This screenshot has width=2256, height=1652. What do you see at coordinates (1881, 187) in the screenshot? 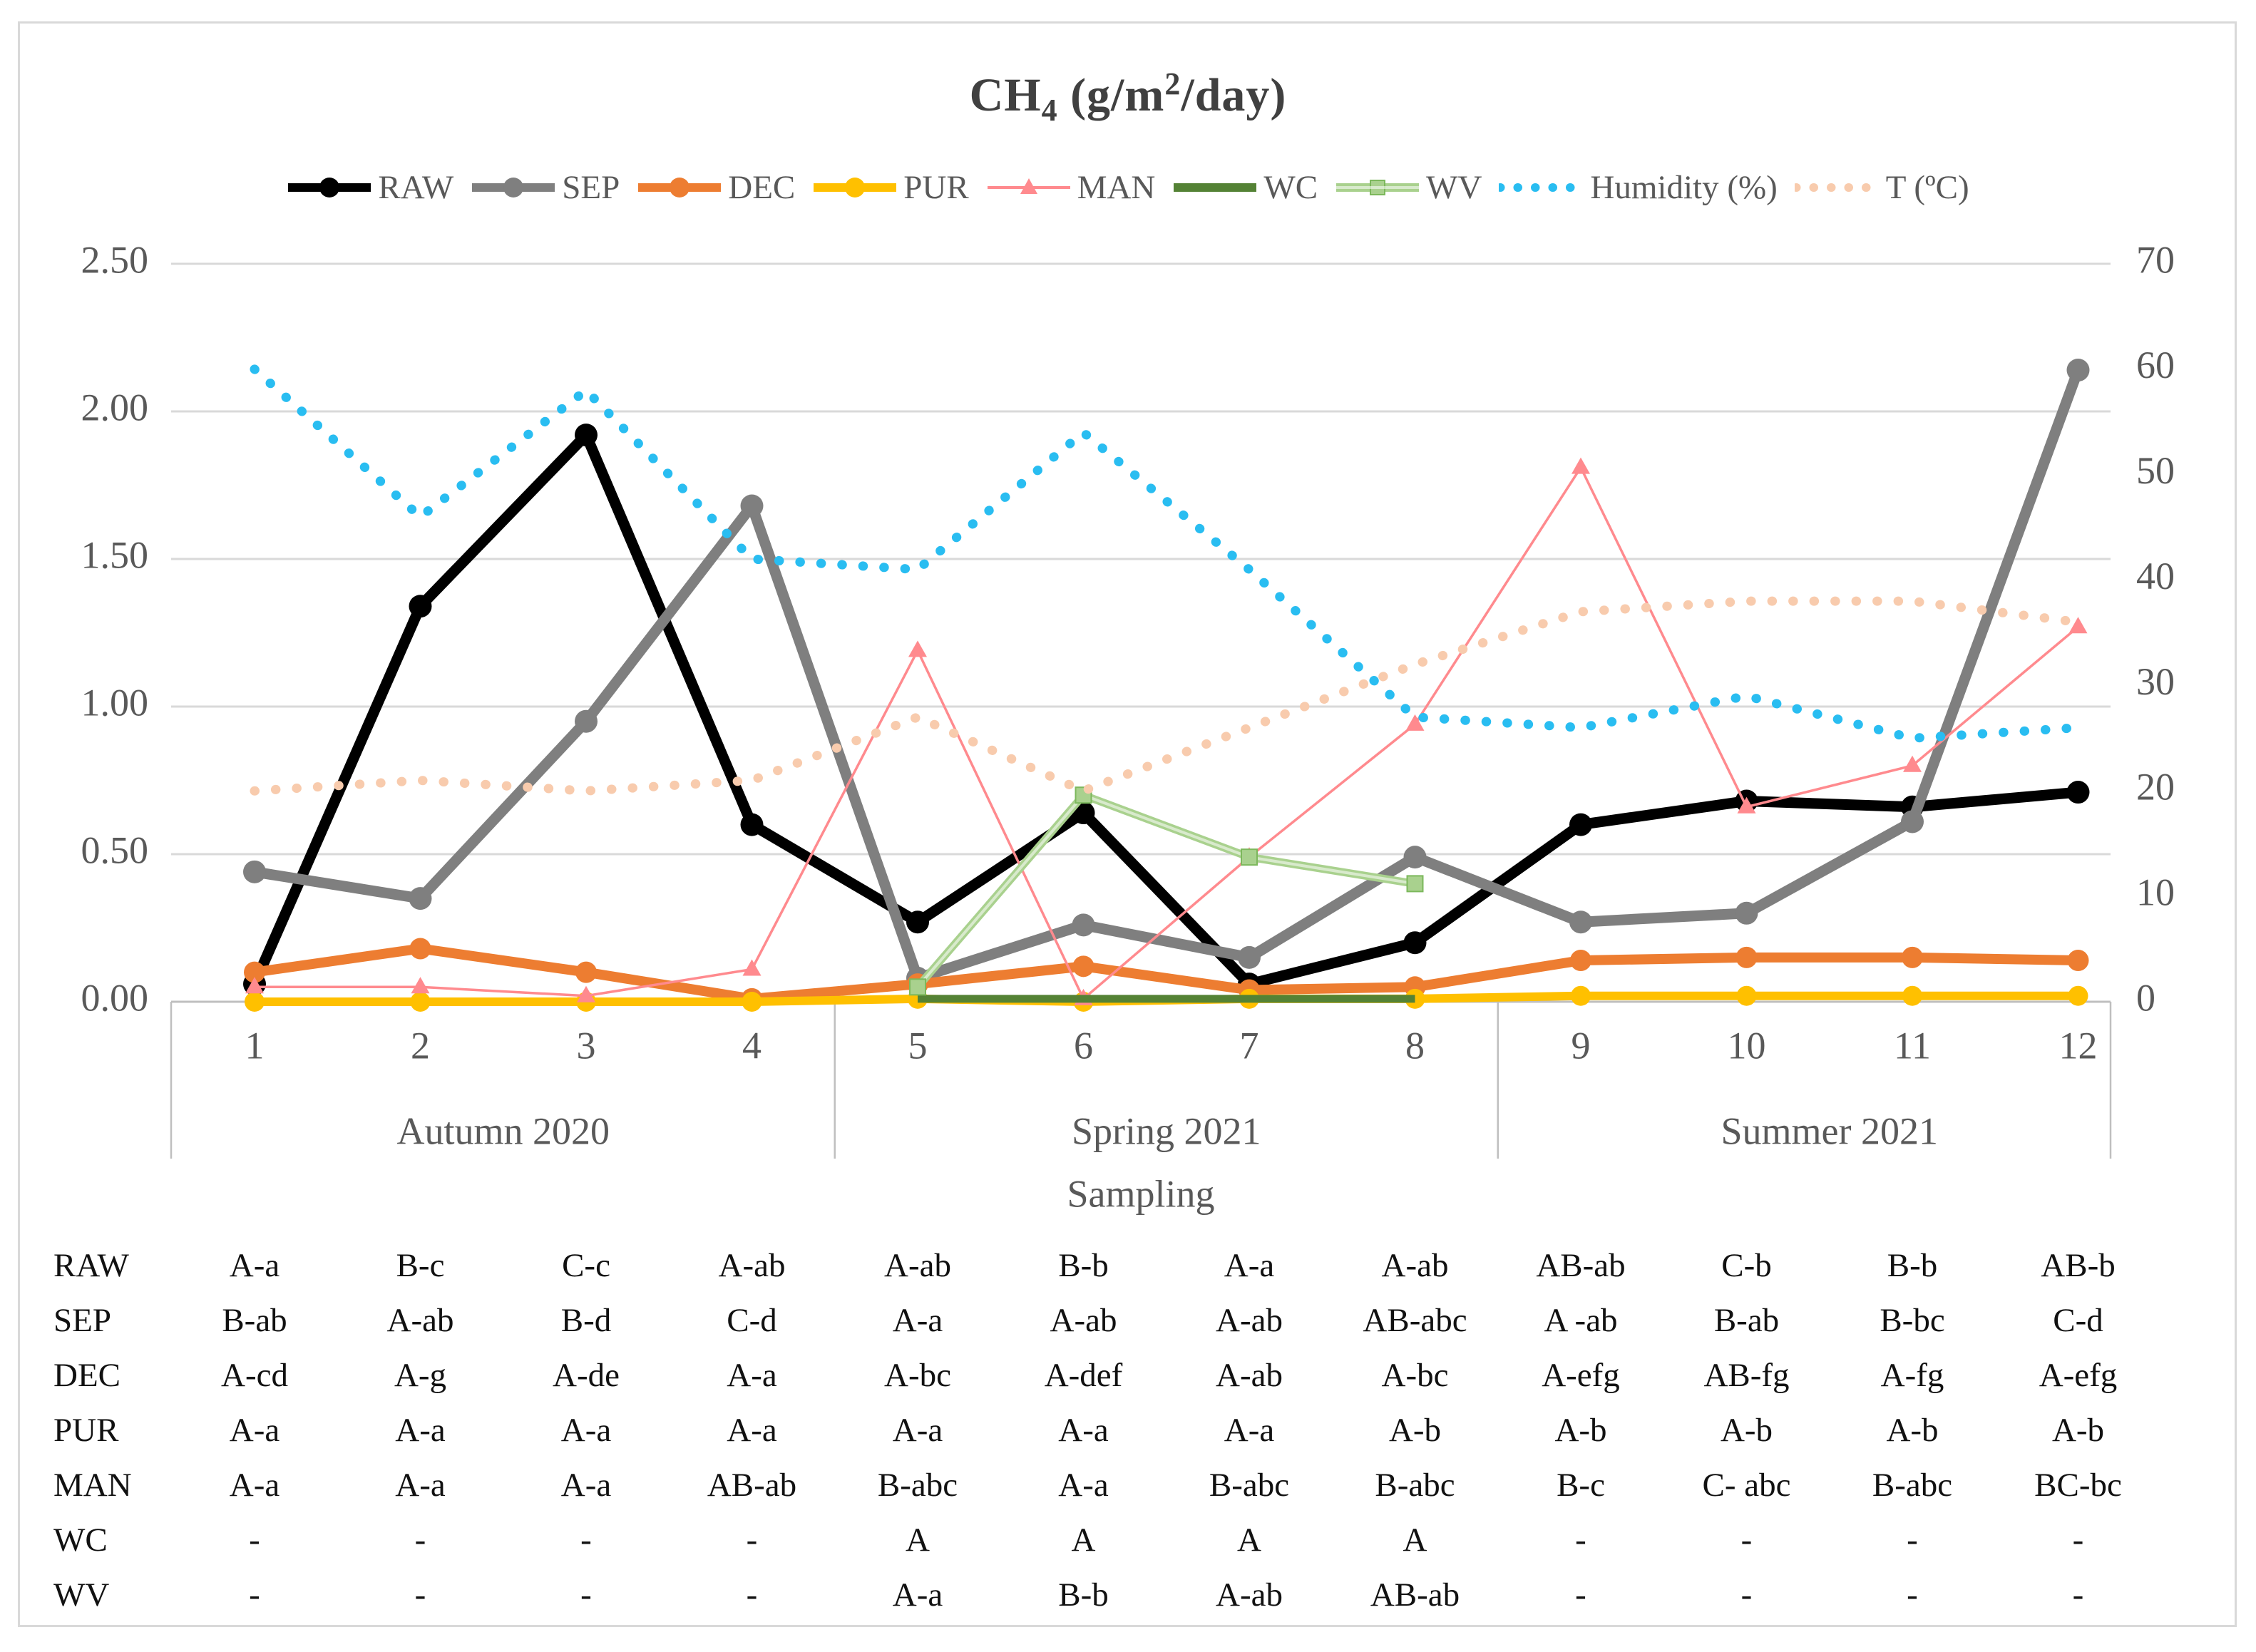
I see `legend-item-t: T (ºC)` at bounding box center [1881, 187].